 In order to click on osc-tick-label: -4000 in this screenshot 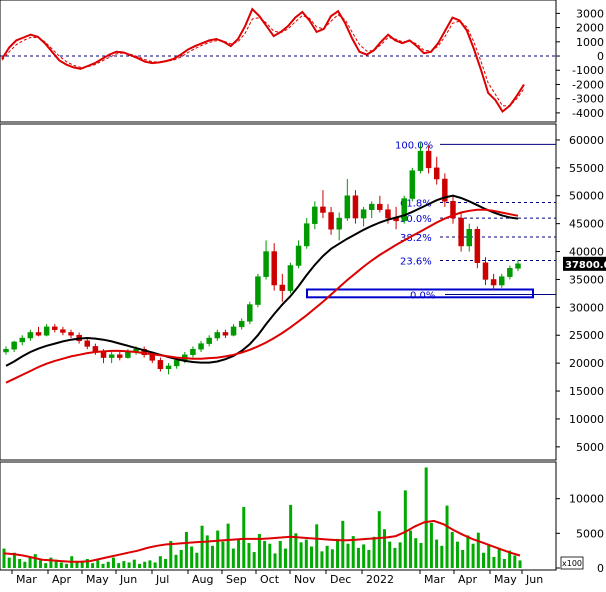, I will do `click(588, 113)`.